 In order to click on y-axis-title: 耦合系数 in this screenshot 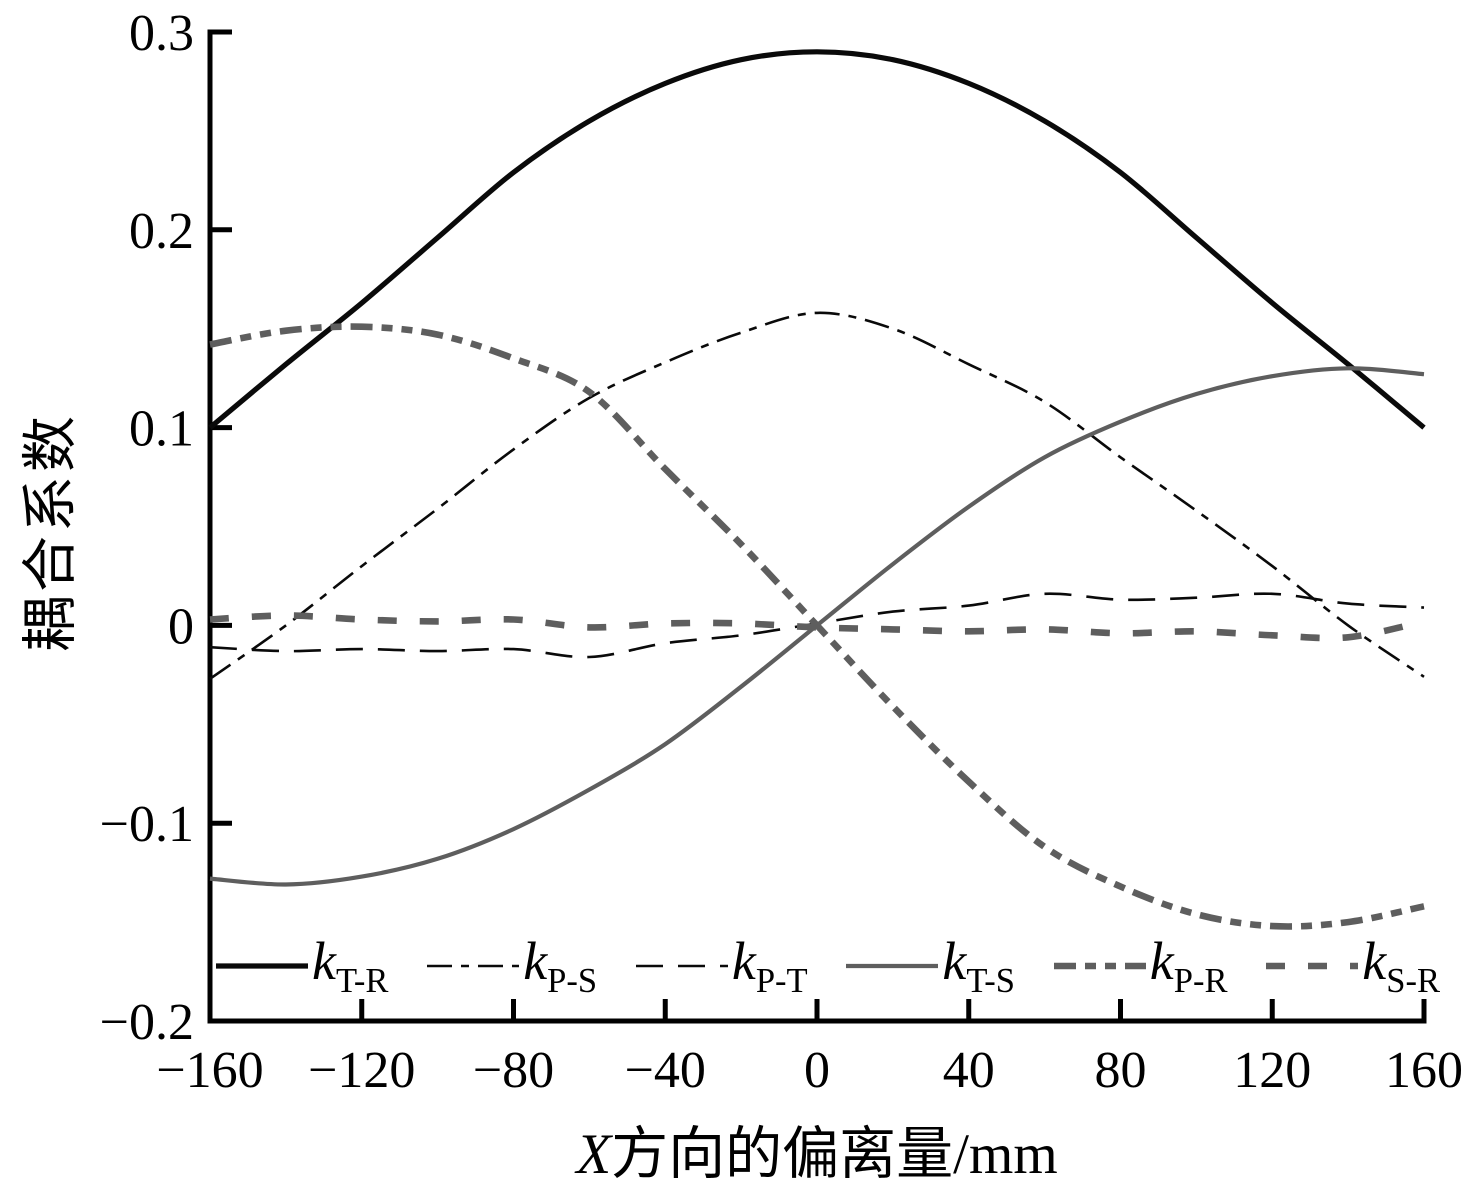, I will do `click(51, 532)`.